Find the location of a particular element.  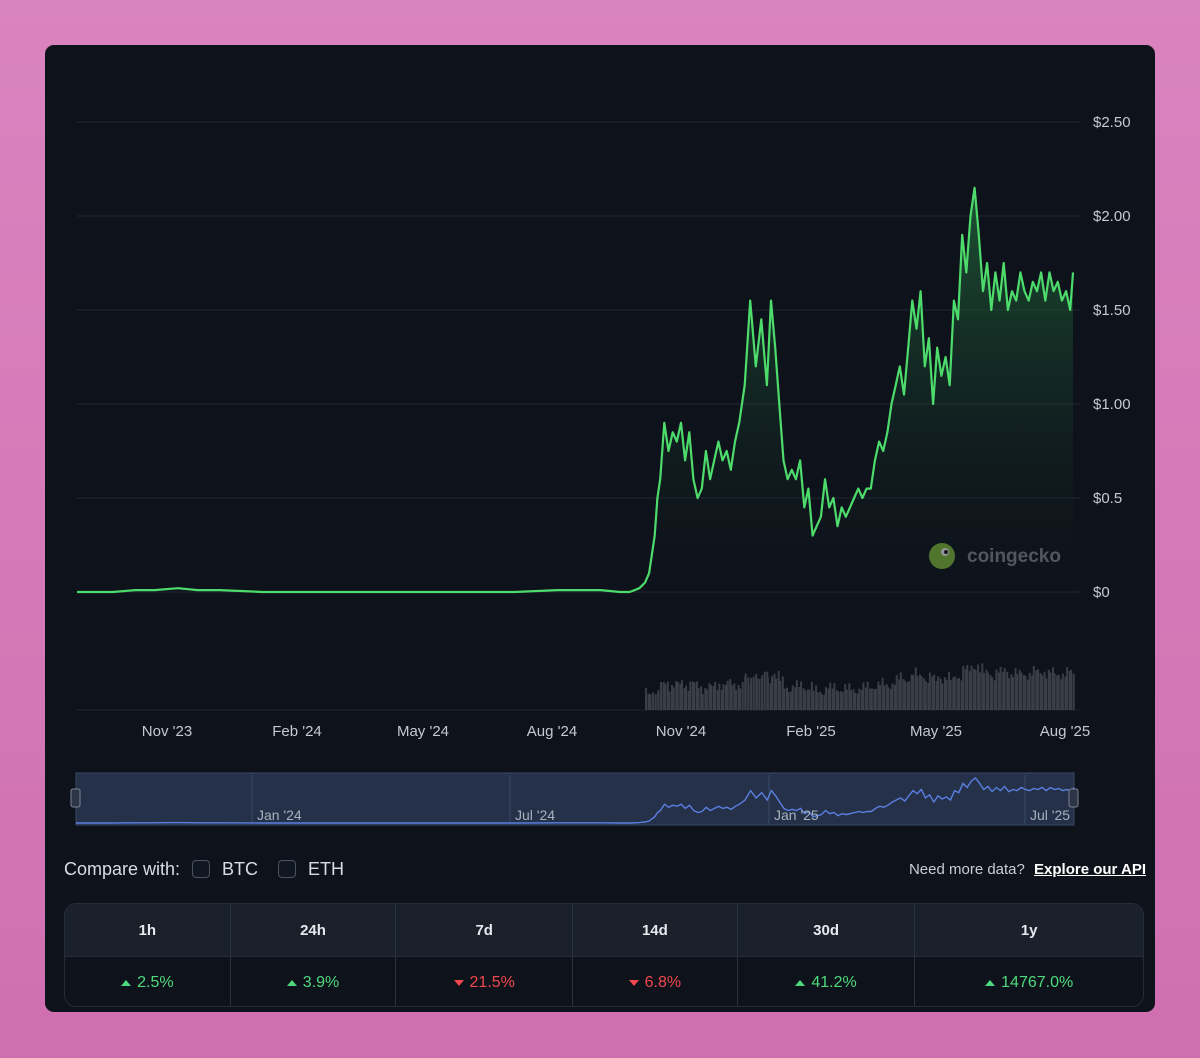

navigator-label: Jan '25 is located at coordinates (796, 815).